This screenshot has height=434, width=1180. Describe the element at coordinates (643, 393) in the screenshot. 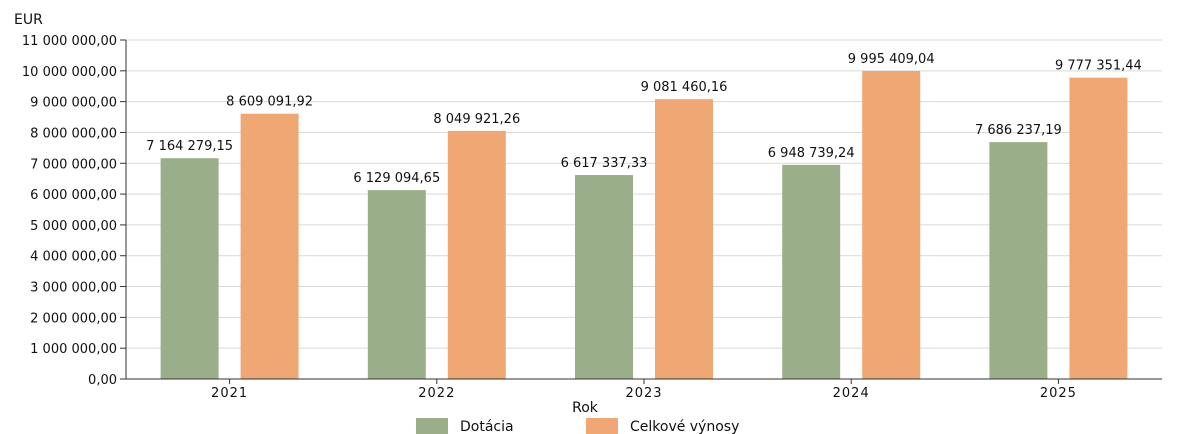

I see `x-tick-label: 2023` at that location.